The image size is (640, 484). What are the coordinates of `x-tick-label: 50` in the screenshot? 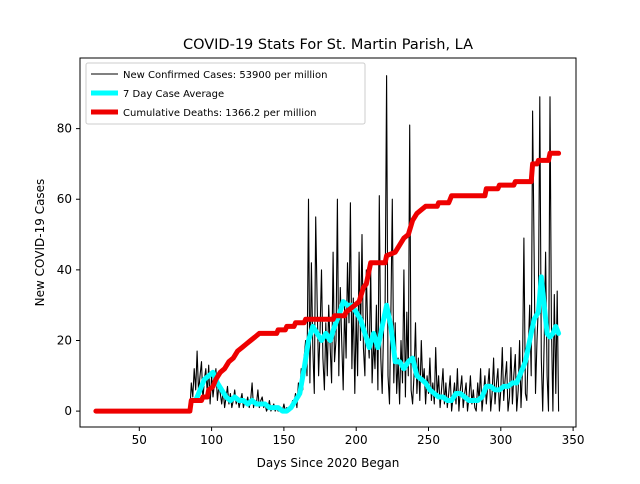 It's located at (139, 440).